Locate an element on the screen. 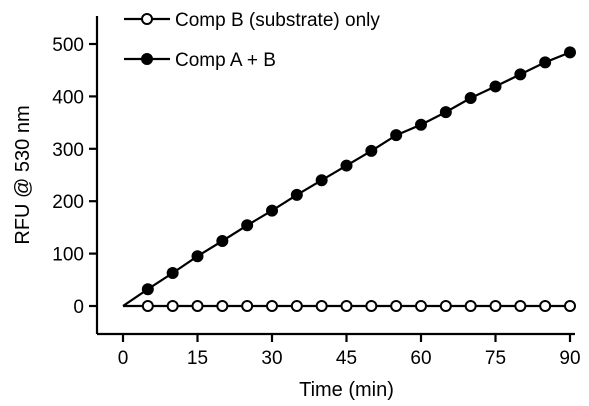 This screenshot has width=589, height=406. y-tick-label: 200 is located at coordinates (68, 202).